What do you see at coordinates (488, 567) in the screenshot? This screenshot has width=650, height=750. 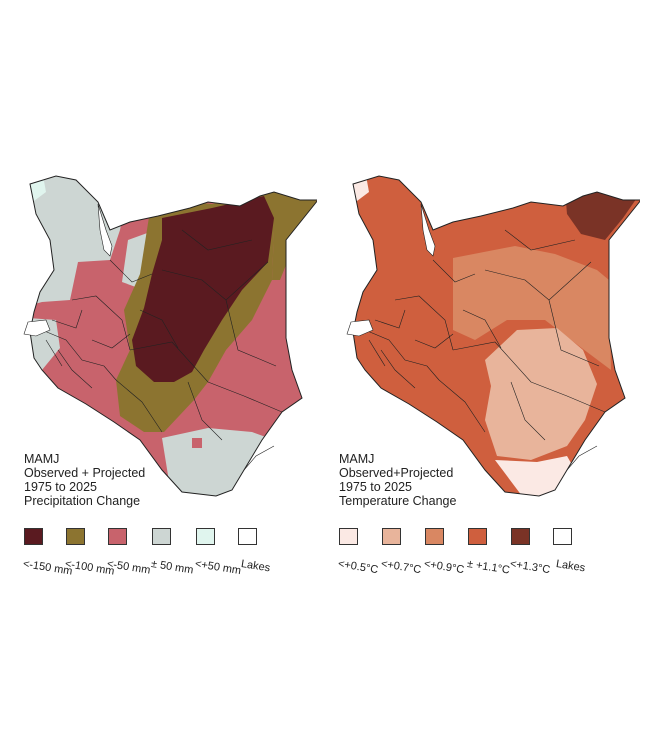 I see `legend-label: ± +1.1°C` at bounding box center [488, 567].